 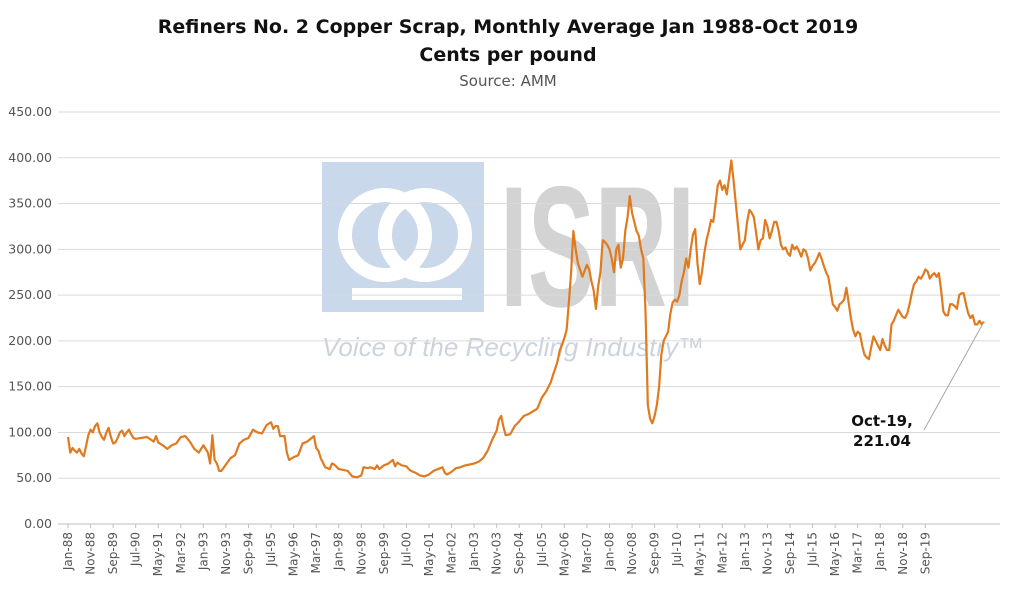 I want to click on y-tick-label: 450.00, so click(x=30, y=111).